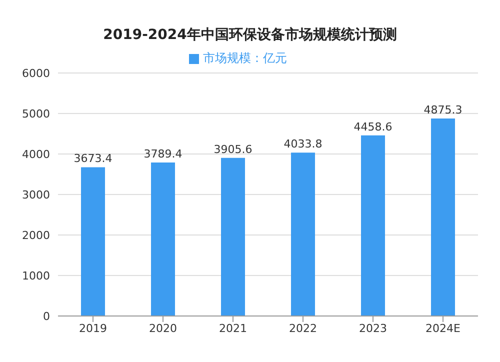 This screenshot has width=500, height=362. What do you see at coordinates (303, 144) in the screenshot?
I see `data-label: 4033.8` at bounding box center [303, 144].